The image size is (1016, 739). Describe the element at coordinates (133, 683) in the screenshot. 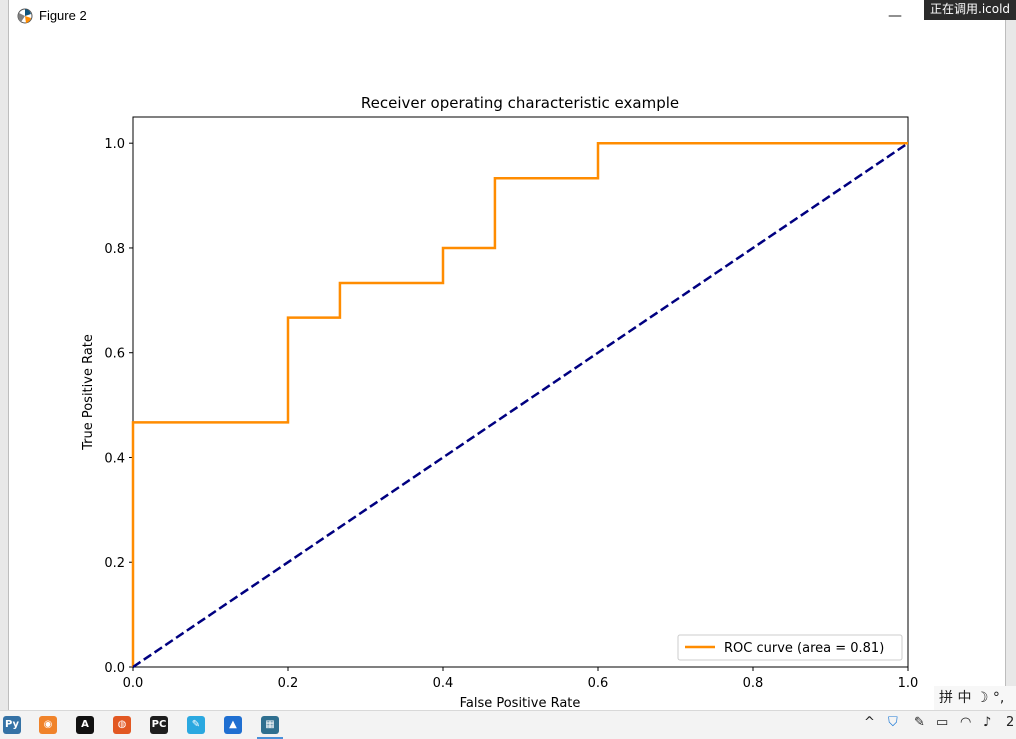

I see `x-tick-label-0: 0.0` at that location.